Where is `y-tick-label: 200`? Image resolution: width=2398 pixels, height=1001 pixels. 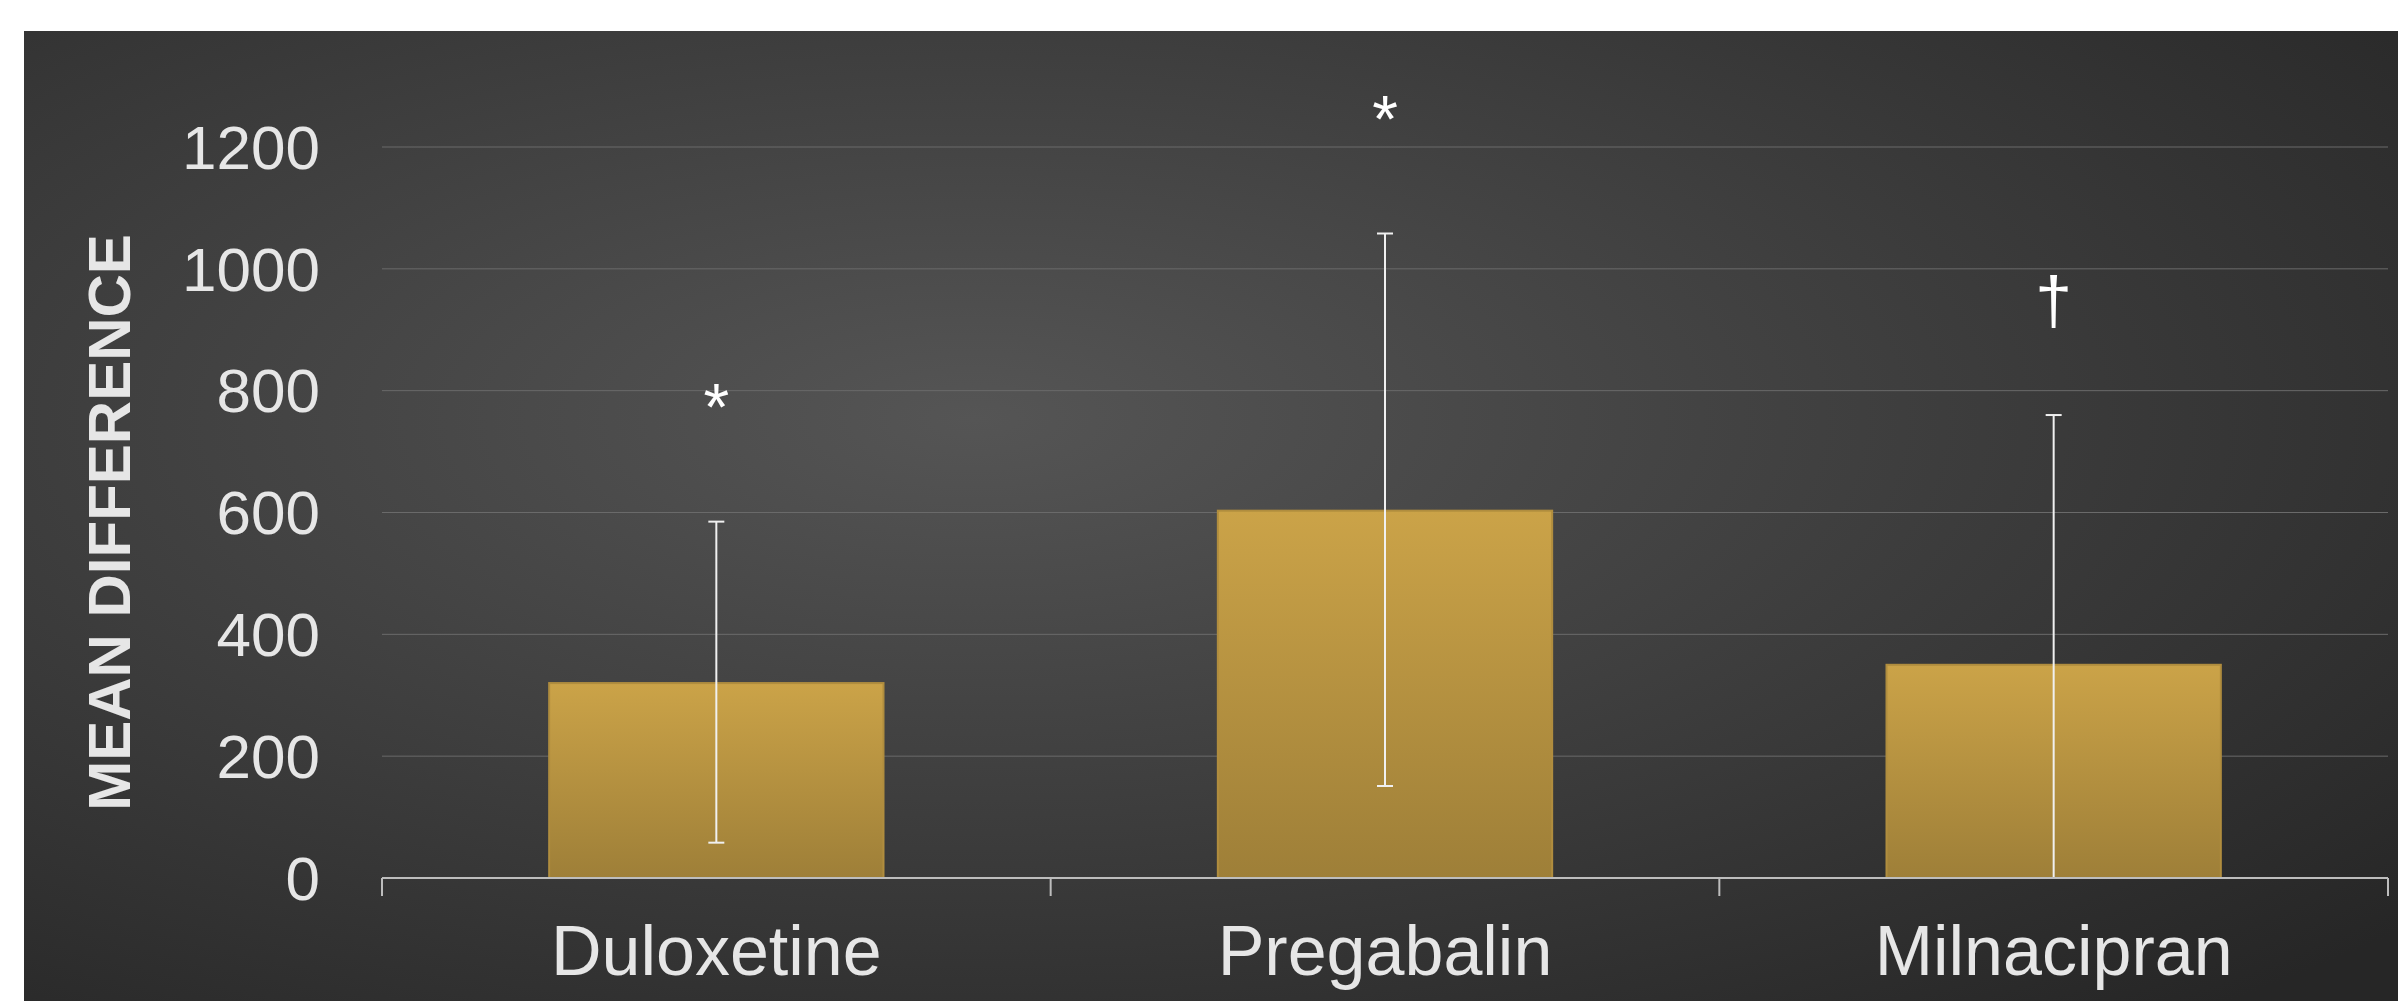 y-tick-label: 200 is located at coordinates (268, 756).